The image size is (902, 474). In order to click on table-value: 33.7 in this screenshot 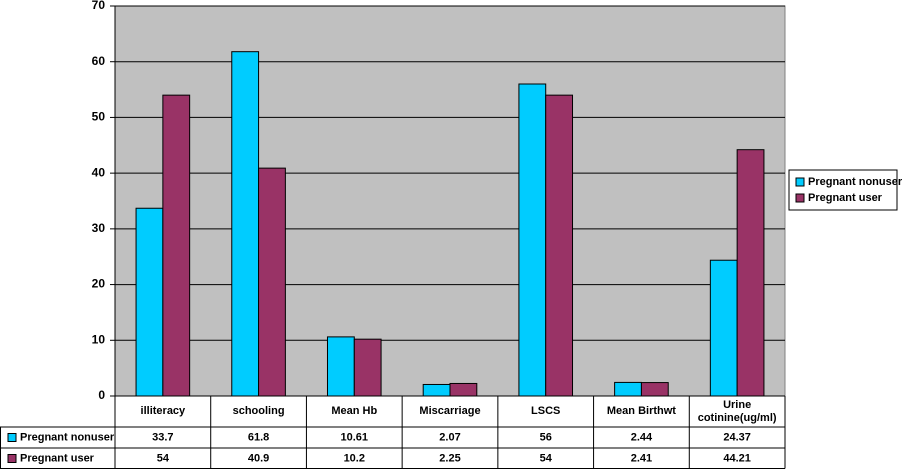, I will do `click(162, 437)`.